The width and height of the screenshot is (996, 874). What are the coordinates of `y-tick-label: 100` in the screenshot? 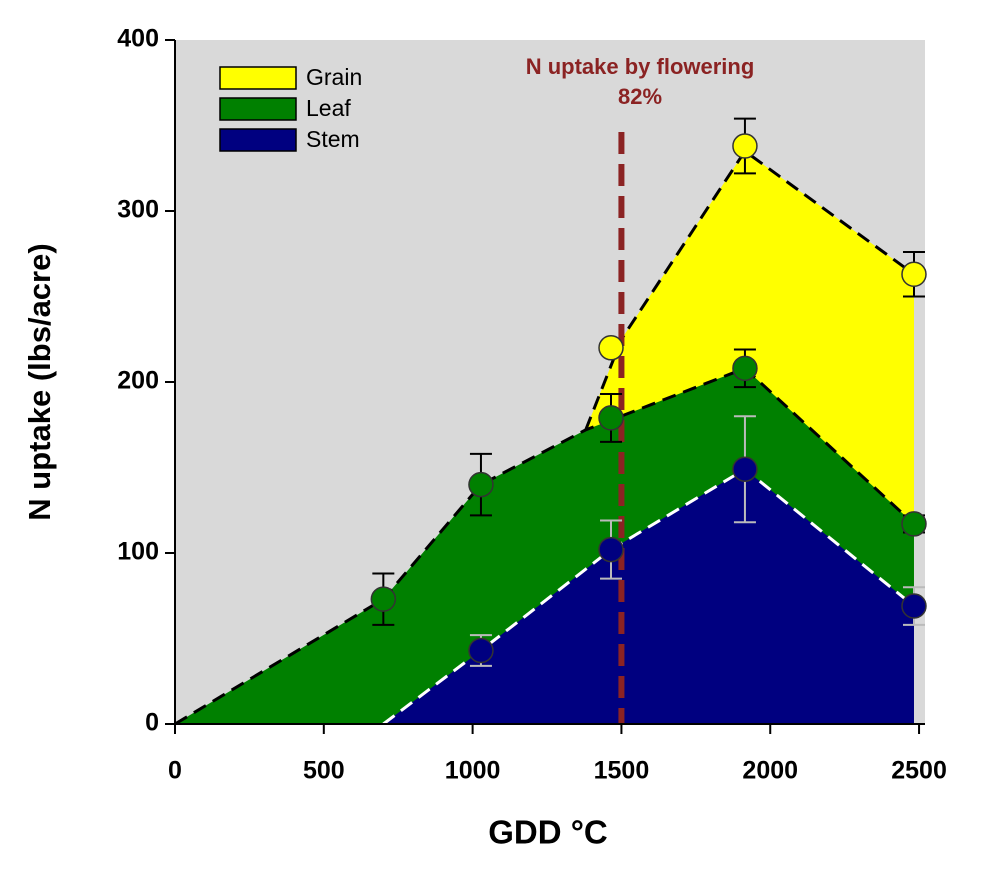 It's located at (138, 552).